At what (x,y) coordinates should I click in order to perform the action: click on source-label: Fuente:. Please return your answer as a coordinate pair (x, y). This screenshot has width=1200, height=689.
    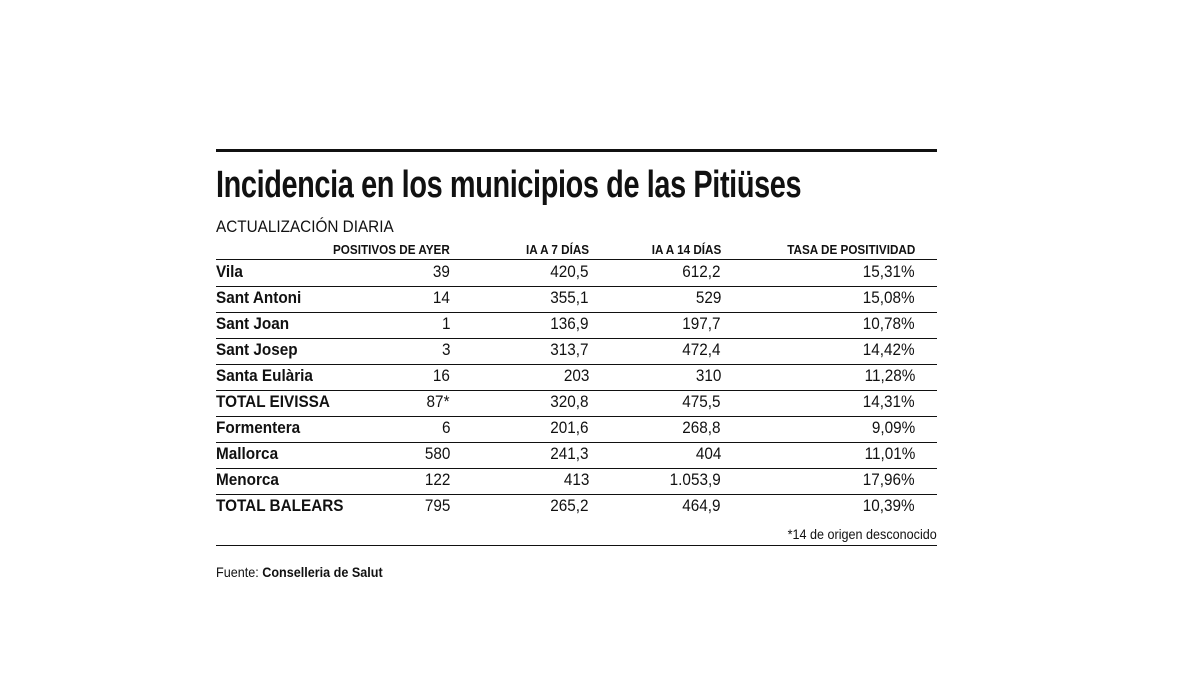
    Looking at the image, I should click on (237, 572).